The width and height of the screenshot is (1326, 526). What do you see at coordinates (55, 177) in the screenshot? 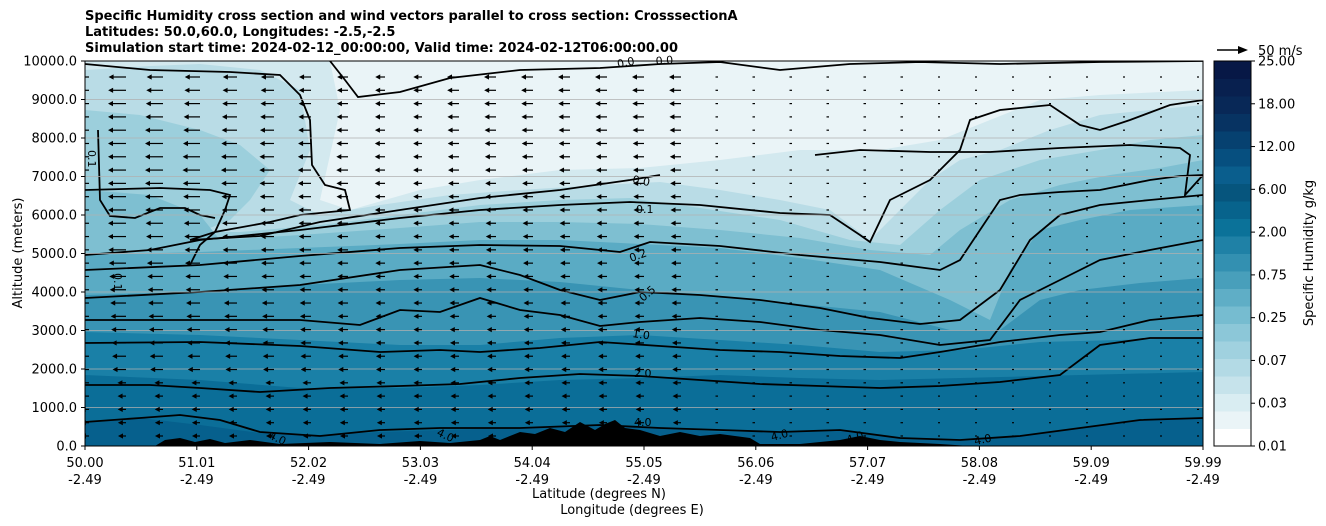
I see `y-tick-label: 7000.0` at bounding box center [55, 177].